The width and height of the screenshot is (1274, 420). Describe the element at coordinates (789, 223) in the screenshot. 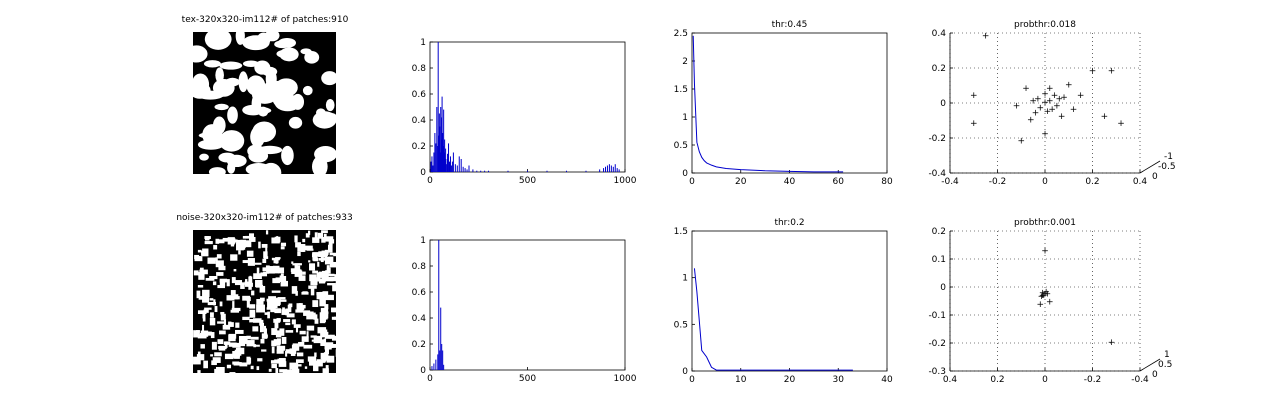

I see `chart-title: thr:0.2` at that location.